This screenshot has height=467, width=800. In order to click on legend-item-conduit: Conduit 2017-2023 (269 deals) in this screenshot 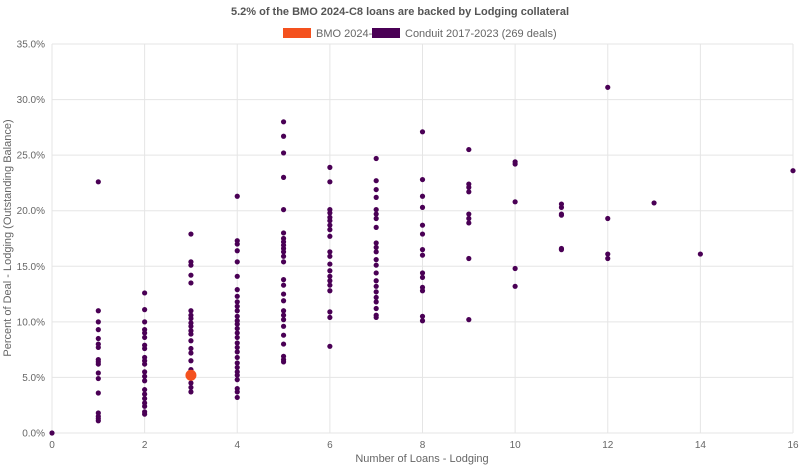, I will do `click(464, 34)`.